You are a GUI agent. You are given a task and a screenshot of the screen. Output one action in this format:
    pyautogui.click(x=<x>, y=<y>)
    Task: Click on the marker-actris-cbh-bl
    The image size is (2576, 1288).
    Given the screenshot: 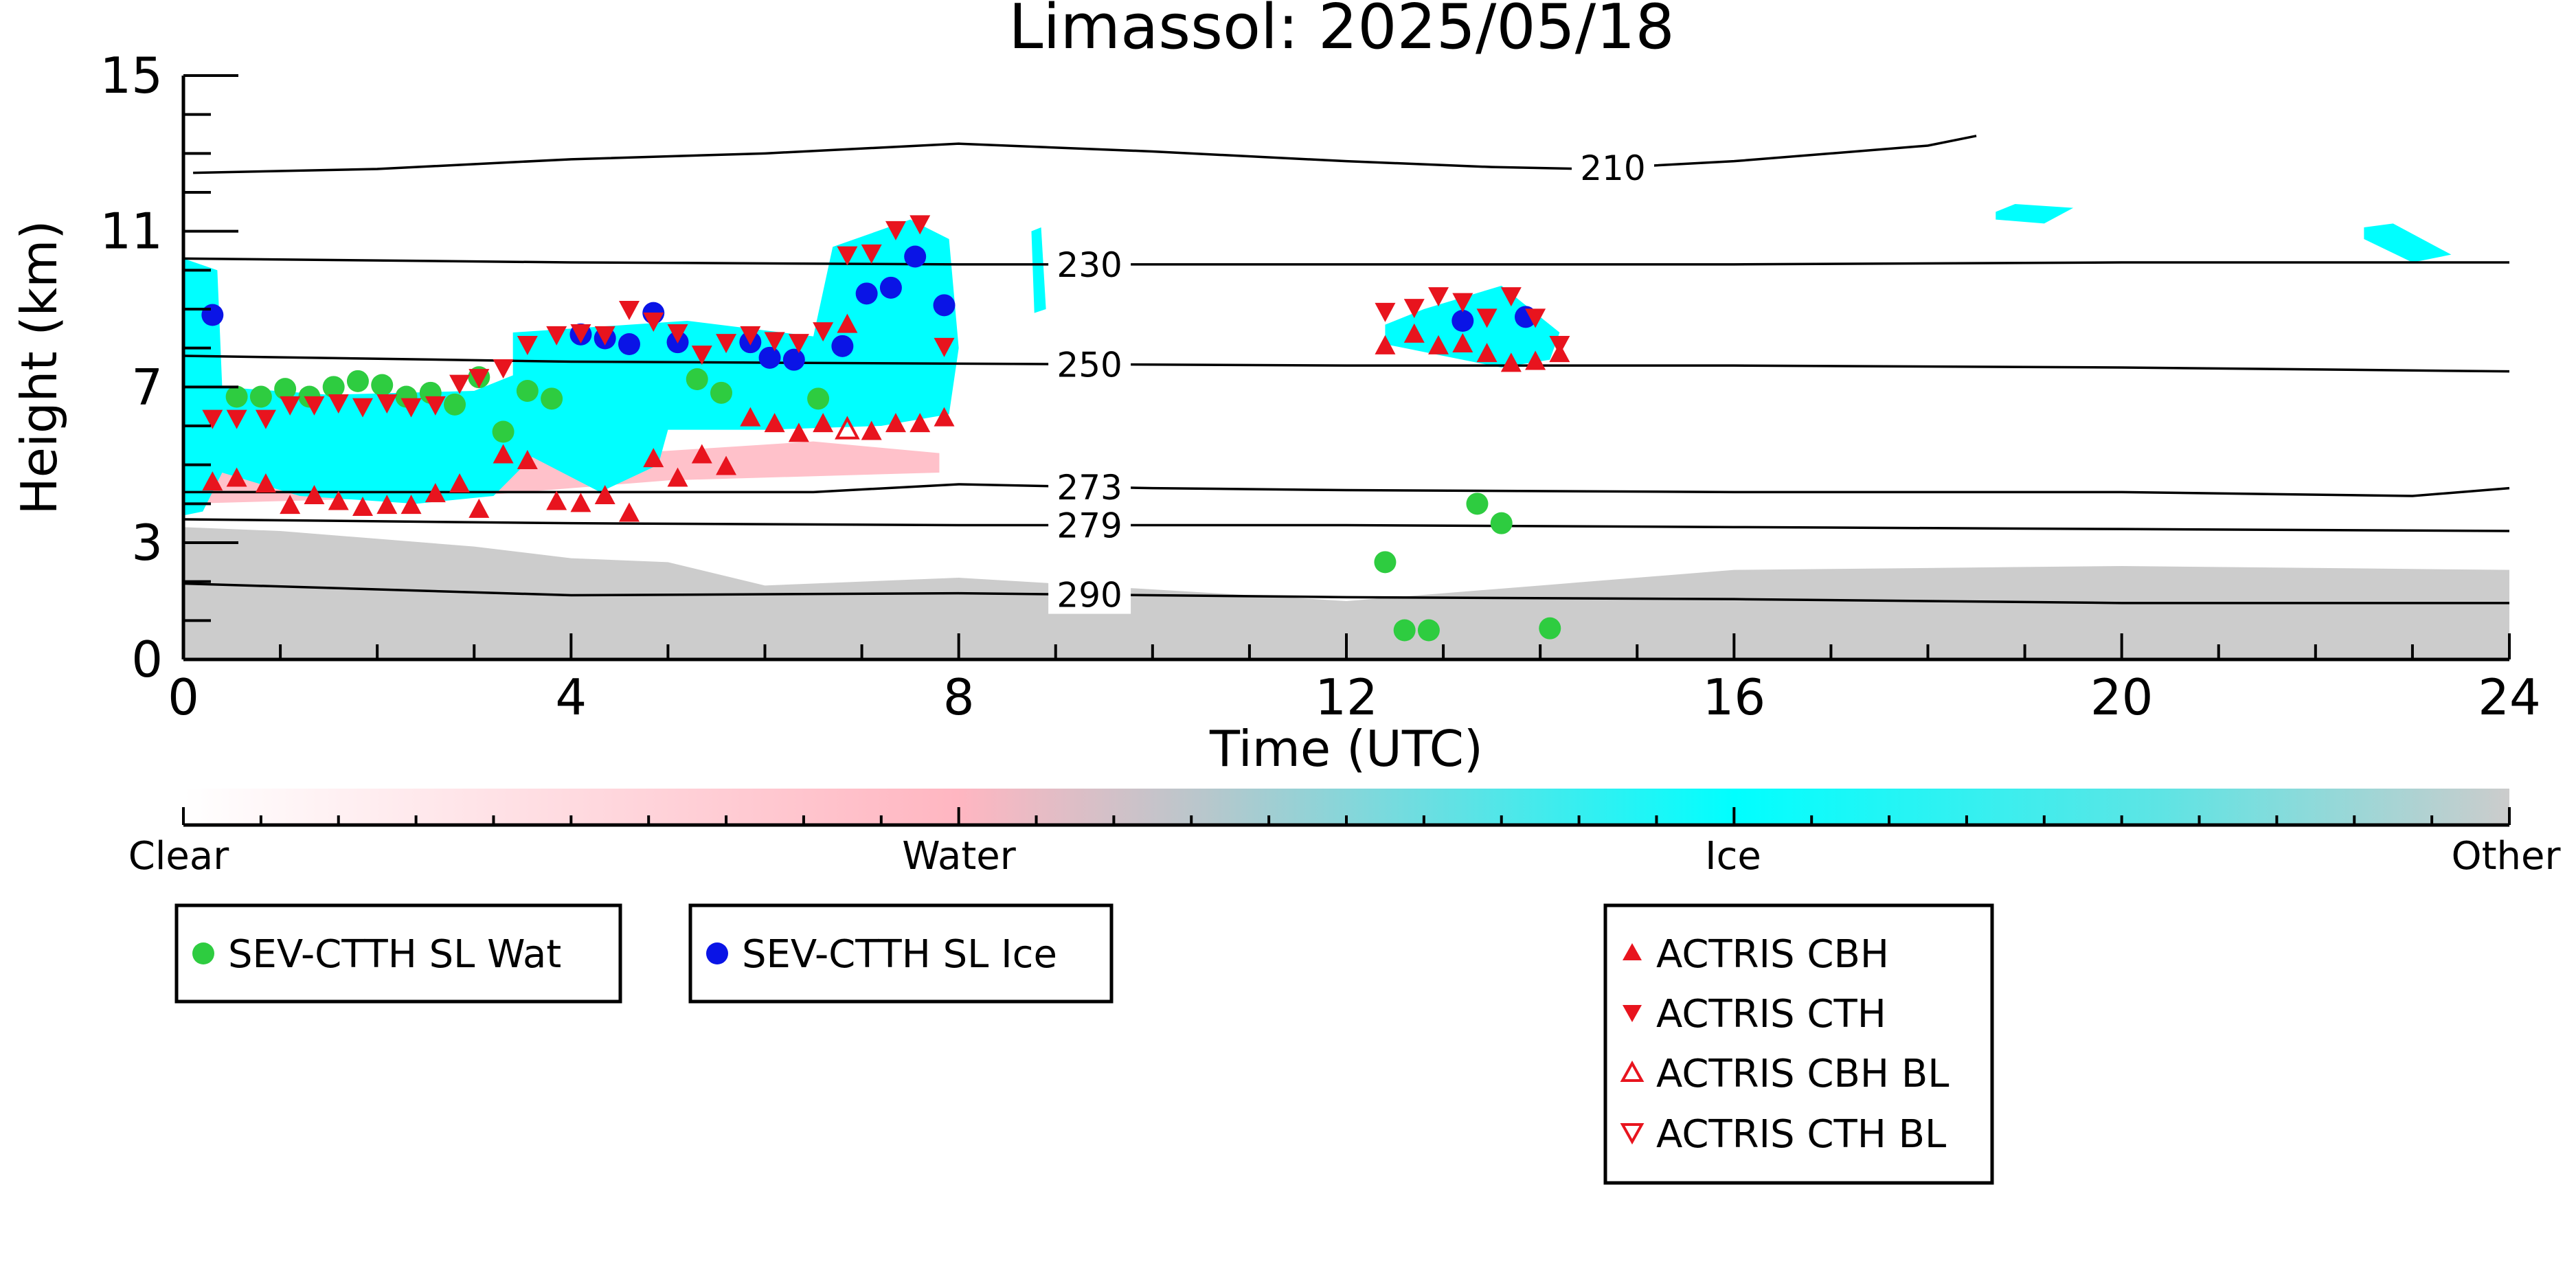 What is the action you would take?
    pyautogui.click(x=847, y=428)
    